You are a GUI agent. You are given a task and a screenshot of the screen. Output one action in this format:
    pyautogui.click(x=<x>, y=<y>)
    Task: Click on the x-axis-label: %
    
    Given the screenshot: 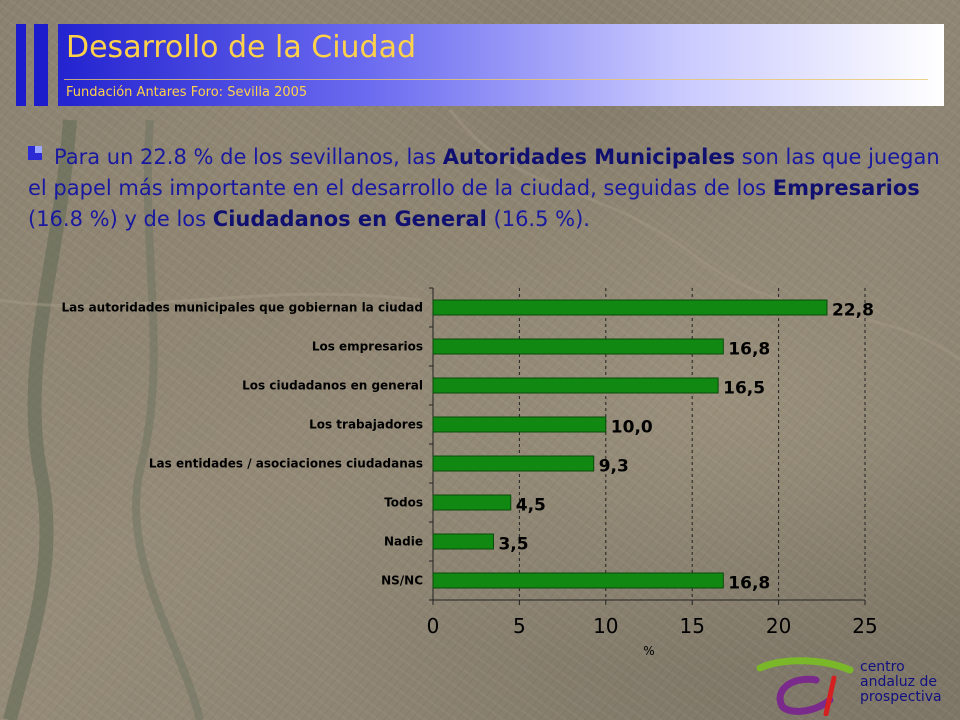 What is the action you would take?
    pyautogui.click(x=648, y=651)
    